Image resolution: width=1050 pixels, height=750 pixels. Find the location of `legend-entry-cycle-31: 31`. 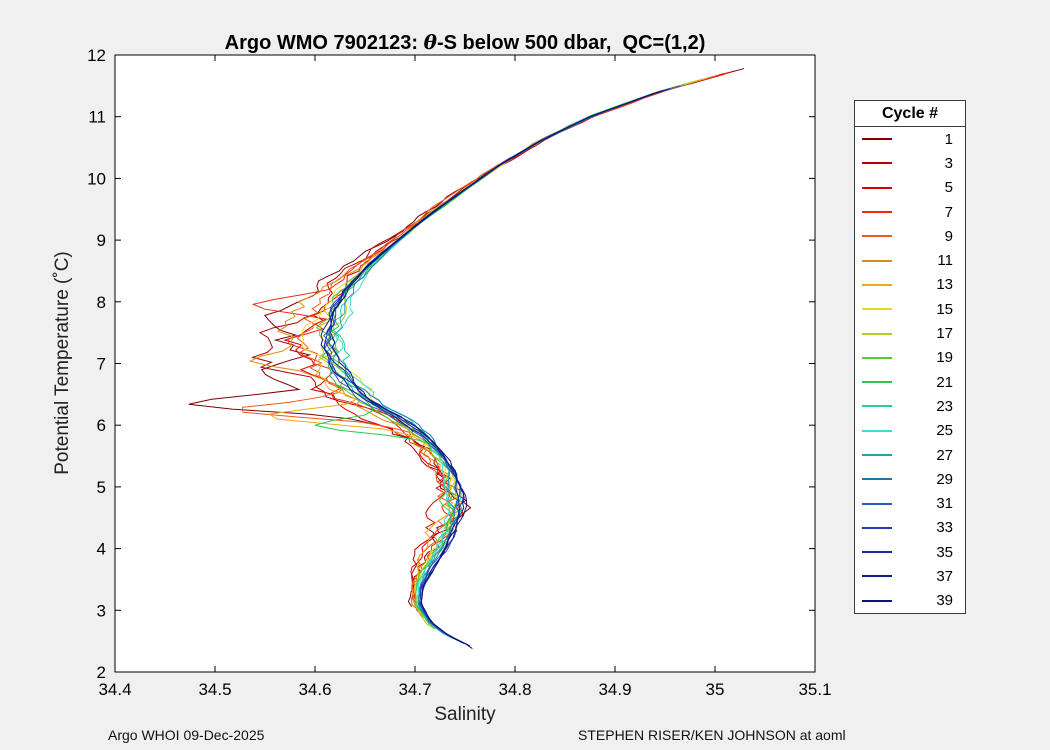

legend-entry-cycle-31: 31 is located at coordinates (910, 503).